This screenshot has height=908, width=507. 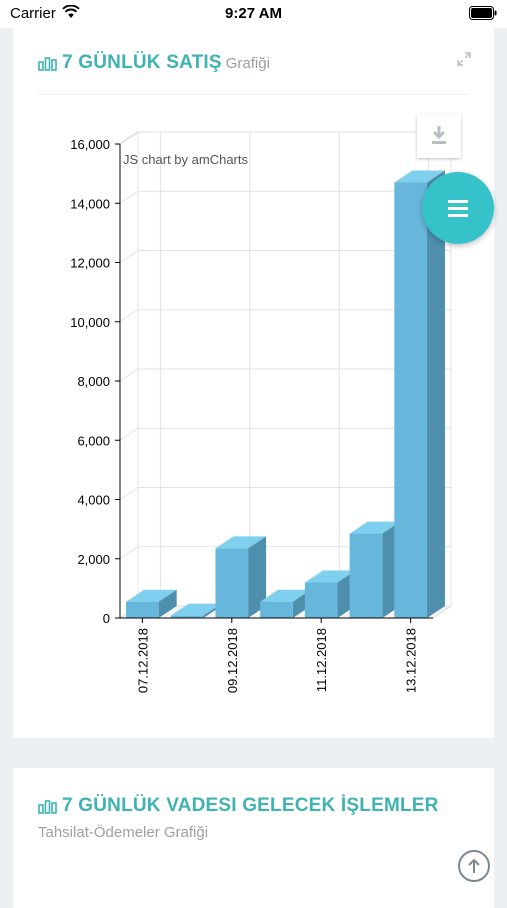 What do you see at coordinates (232, 660) in the screenshot?
I see `x-tick-label: 09.12.2018` at bounding box center [232, 660].